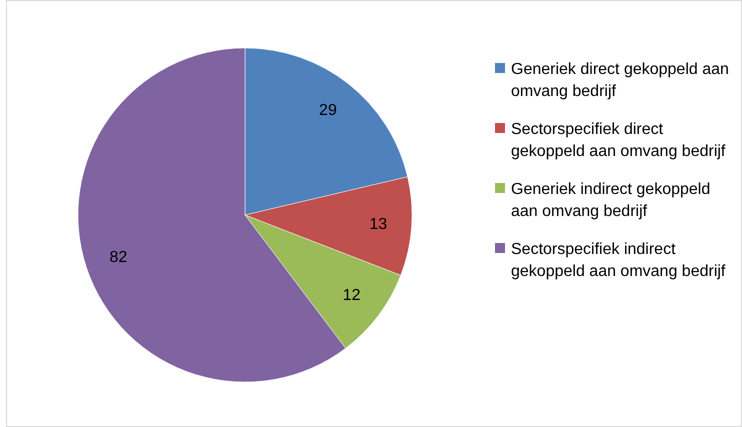 The height and width of the screenshot is (427, 742). What do you see at coordinates (610, 200) in the screenshot?
I see `legend-label: Generiek indirect gekoppeld aan omvang bedrijf` at bounding box center [610, 200].